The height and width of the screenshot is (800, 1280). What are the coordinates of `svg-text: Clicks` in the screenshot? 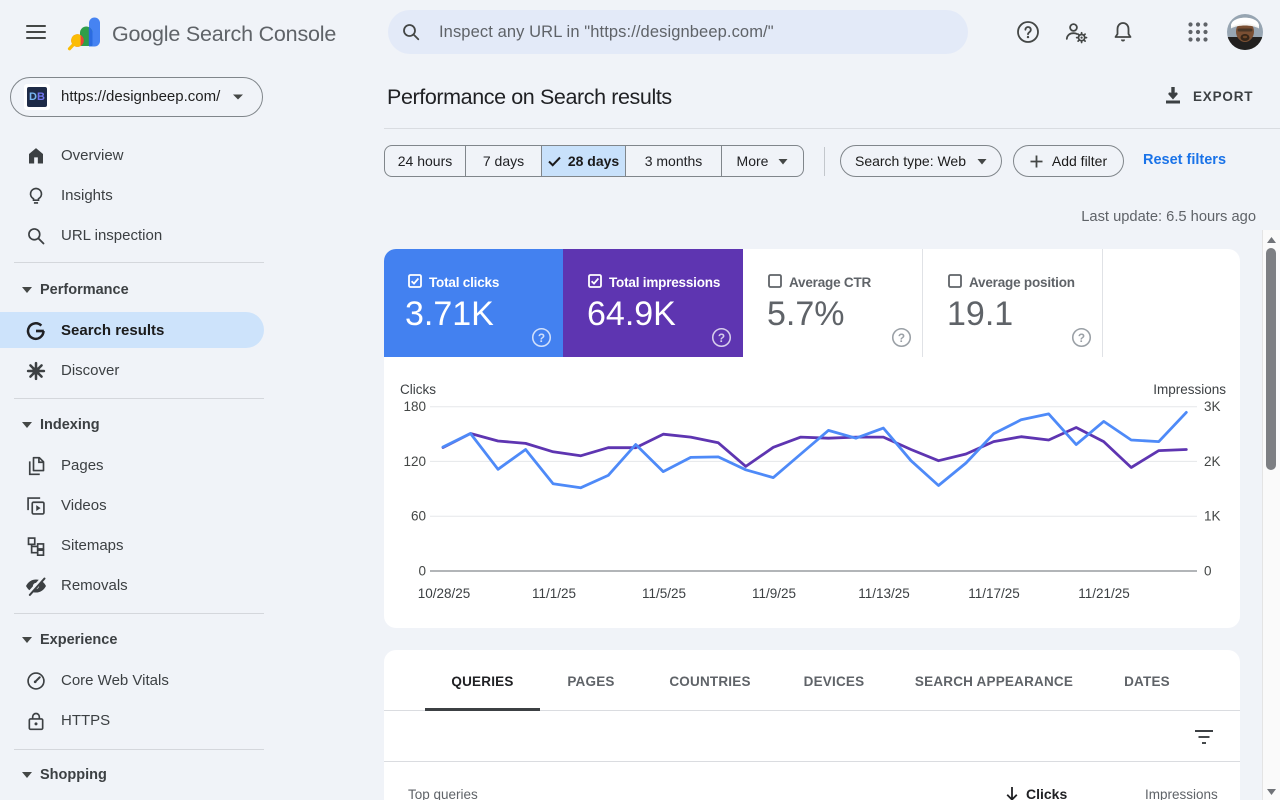 It's located at (418, 389).